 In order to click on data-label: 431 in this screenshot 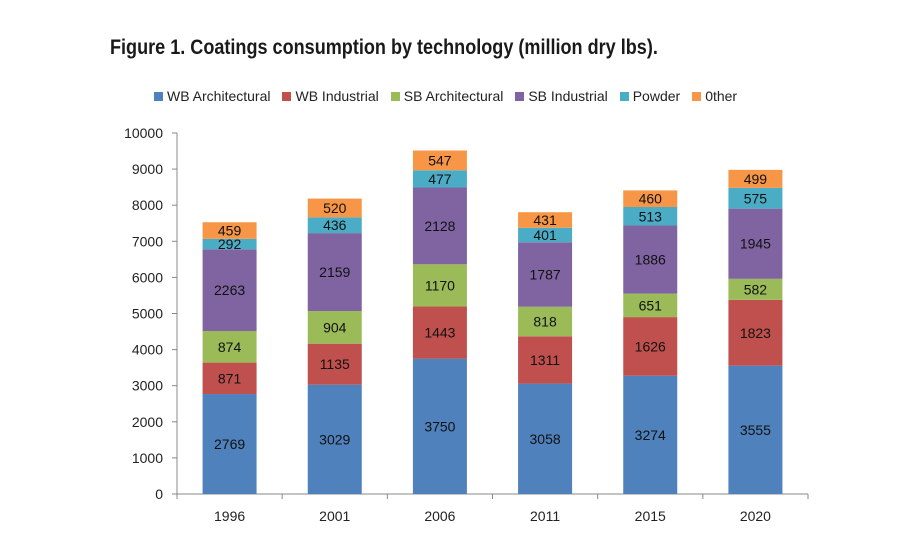, I will do `click(545, 220)`.